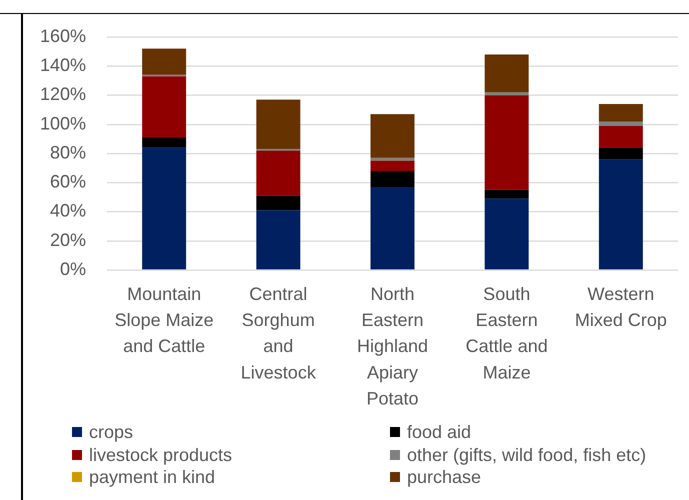 This screenshot has width=689, height=500. I want to click on x-tick-label: South Eastern Cattle and Maize, so click(507, 333).